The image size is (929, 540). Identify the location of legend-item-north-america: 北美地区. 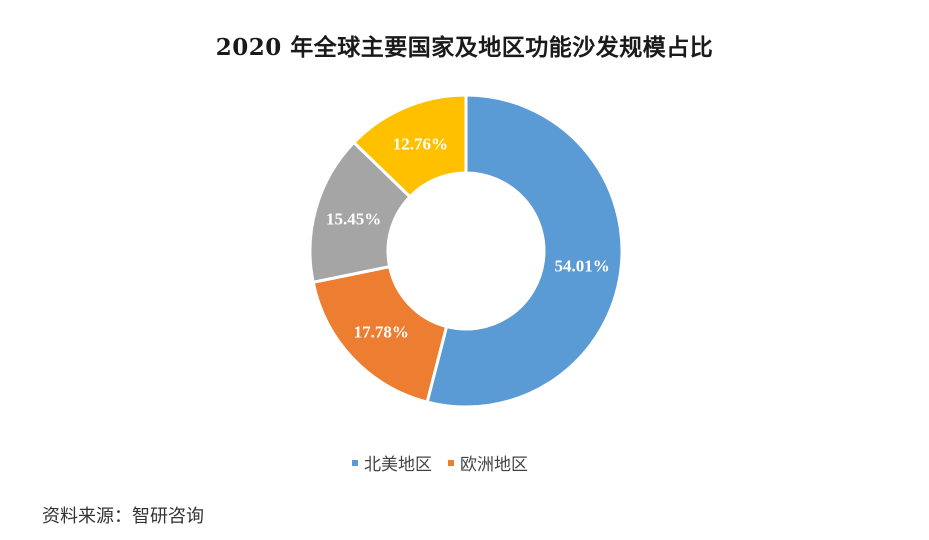
(392, 462).